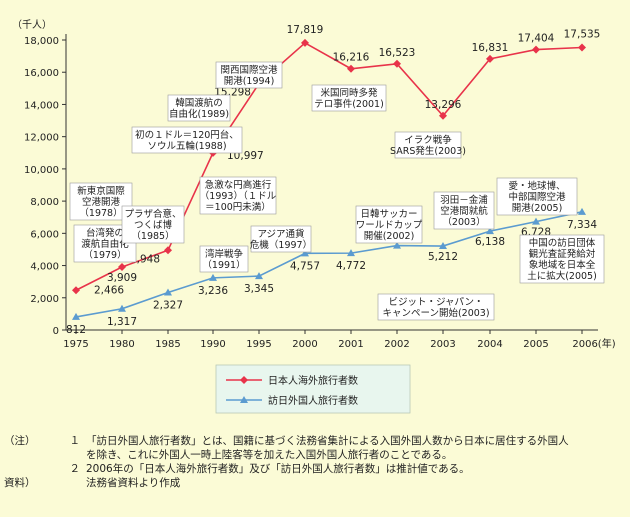 The image size is (630, 517). I want to click on annotation-text: 危機（1997）, so click(281, 245).